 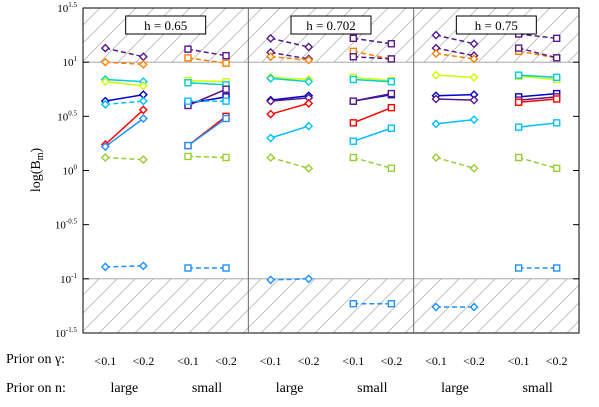 I want to click on panel-title-2: h = 0.75, so click(x=496, y=25).